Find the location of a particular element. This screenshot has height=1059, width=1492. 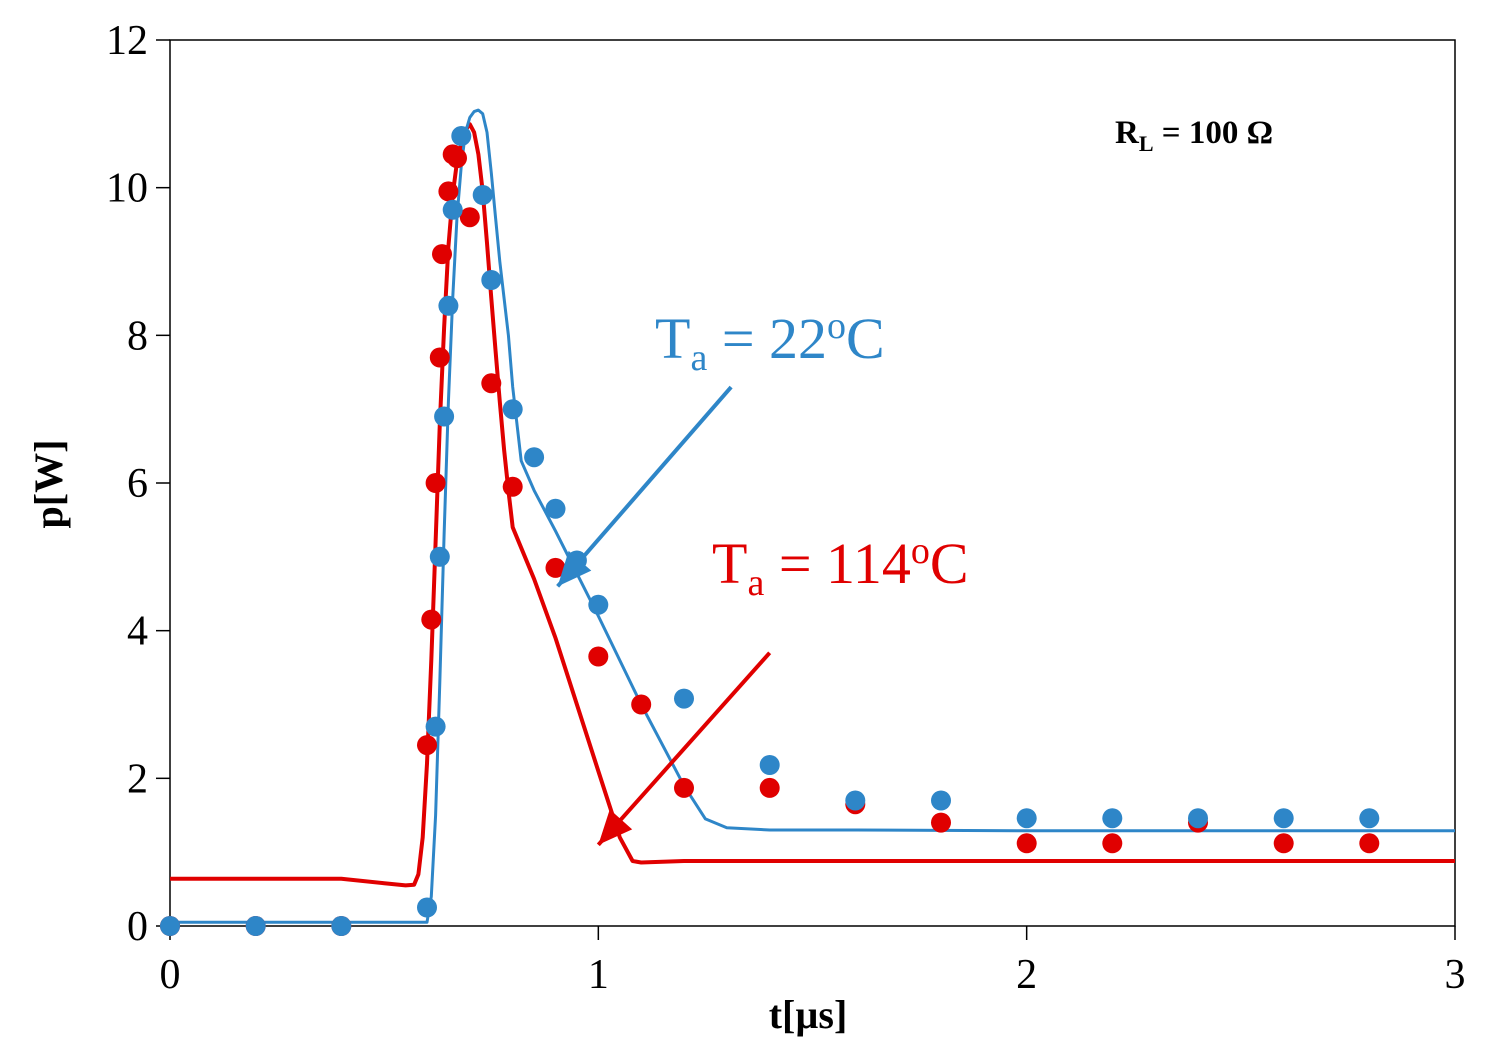

blue-series-label: Ta = 22oC is located at coordinates (770, 342).